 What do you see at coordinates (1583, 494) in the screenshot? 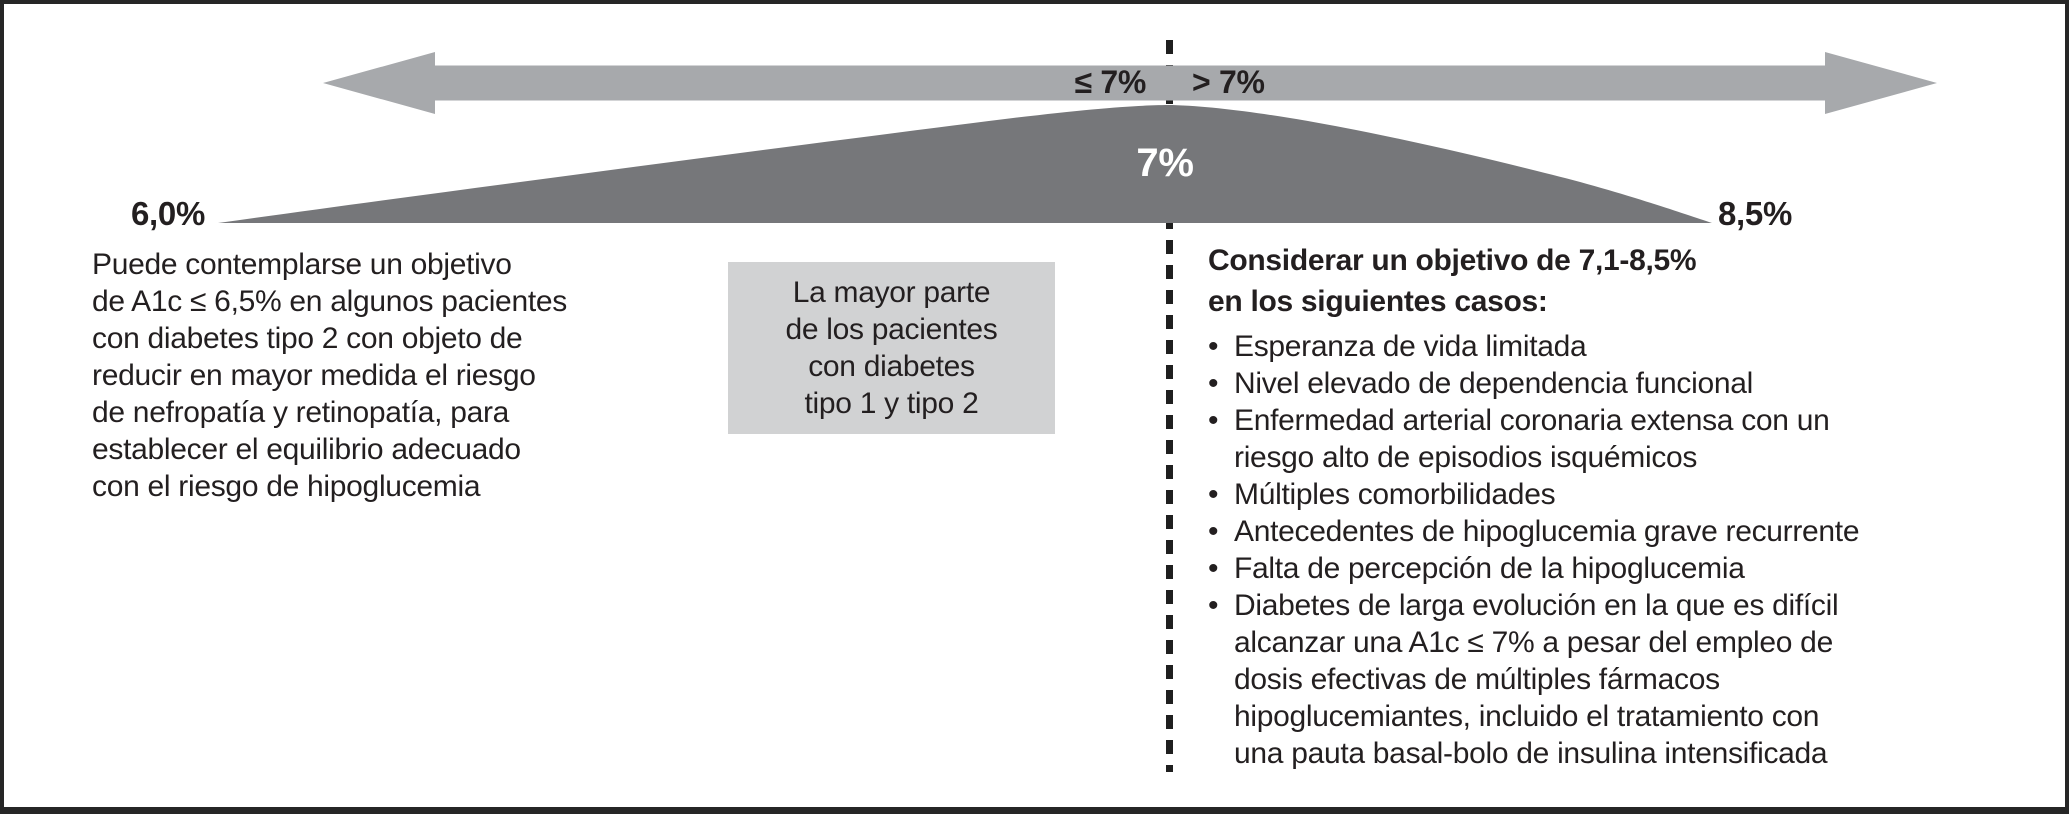
I see `list-item: Múltiples comorbilidades` at bounding box center [1583, 494].